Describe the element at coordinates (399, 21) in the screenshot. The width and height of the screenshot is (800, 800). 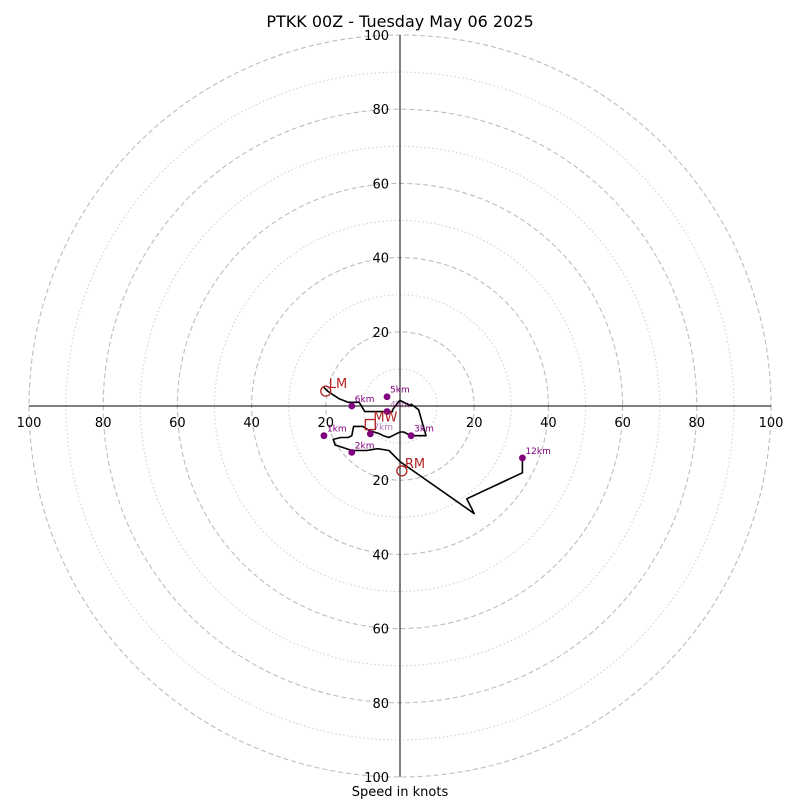
I see `chart-title: PTKK 00Z - Tuesday May 06 2025` at that location.